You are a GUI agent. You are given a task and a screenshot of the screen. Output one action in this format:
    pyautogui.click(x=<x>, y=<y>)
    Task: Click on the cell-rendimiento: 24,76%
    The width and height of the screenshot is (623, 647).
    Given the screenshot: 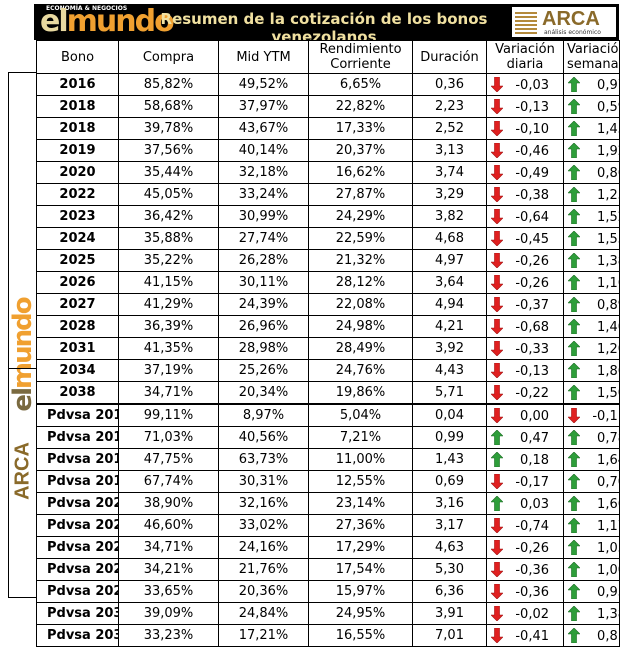 What is the action you would take?
    pyautogui.click(x=360, y=370)
    